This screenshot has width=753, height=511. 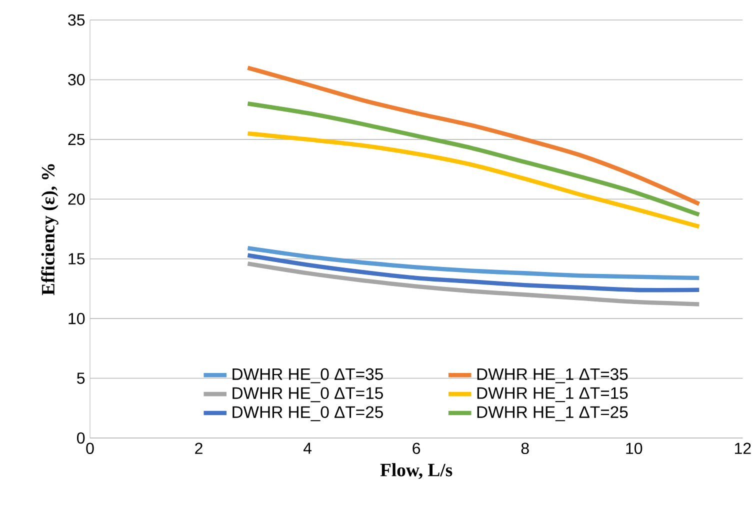 I want to click on x-tick-label: 2, so click(x=198, y=448).